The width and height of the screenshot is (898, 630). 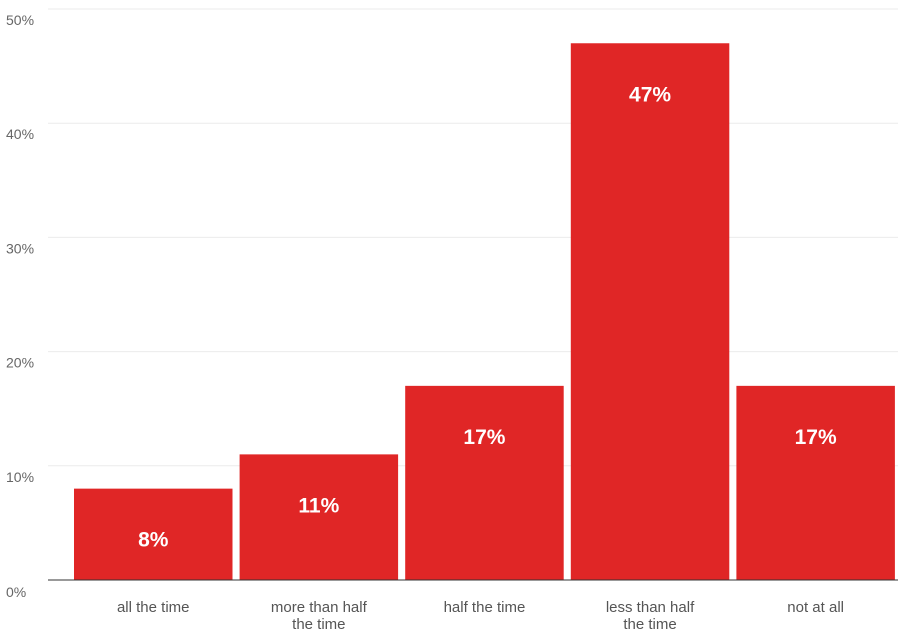 I want to click on x-tick-label-line: less than half, so click(x=650, y=607).